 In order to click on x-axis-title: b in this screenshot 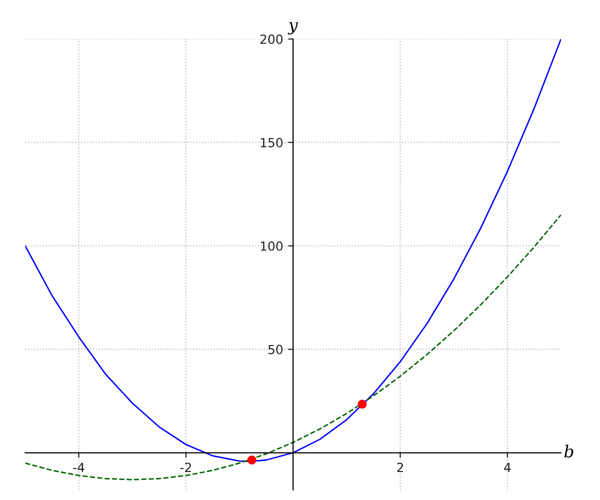, I will do `click(569, 451)`.